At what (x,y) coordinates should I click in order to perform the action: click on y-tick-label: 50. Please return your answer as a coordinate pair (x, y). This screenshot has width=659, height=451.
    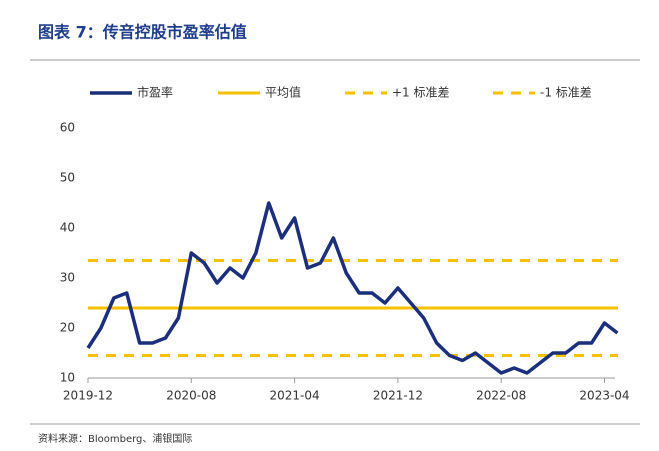
    Looking at the image, I should click on (67, 178).